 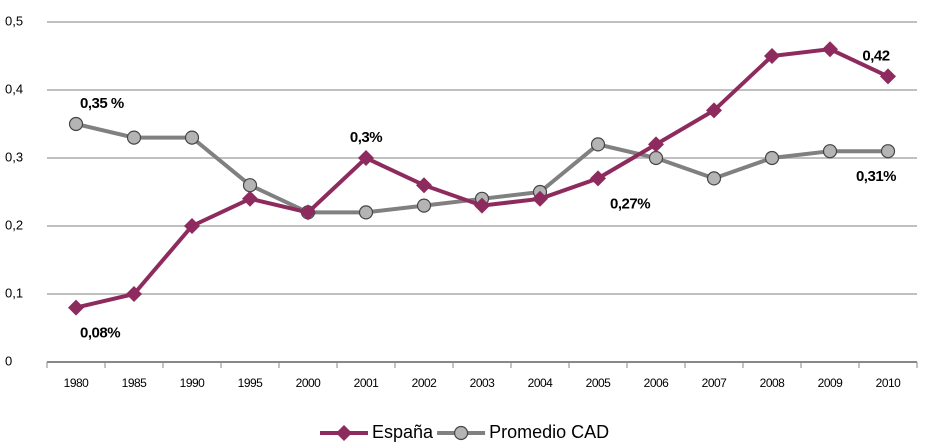 What do you see at coordinates (14, 224) in the screenshot?
I see `y-tick-label: 0,2` at bounding box center [14, 224].